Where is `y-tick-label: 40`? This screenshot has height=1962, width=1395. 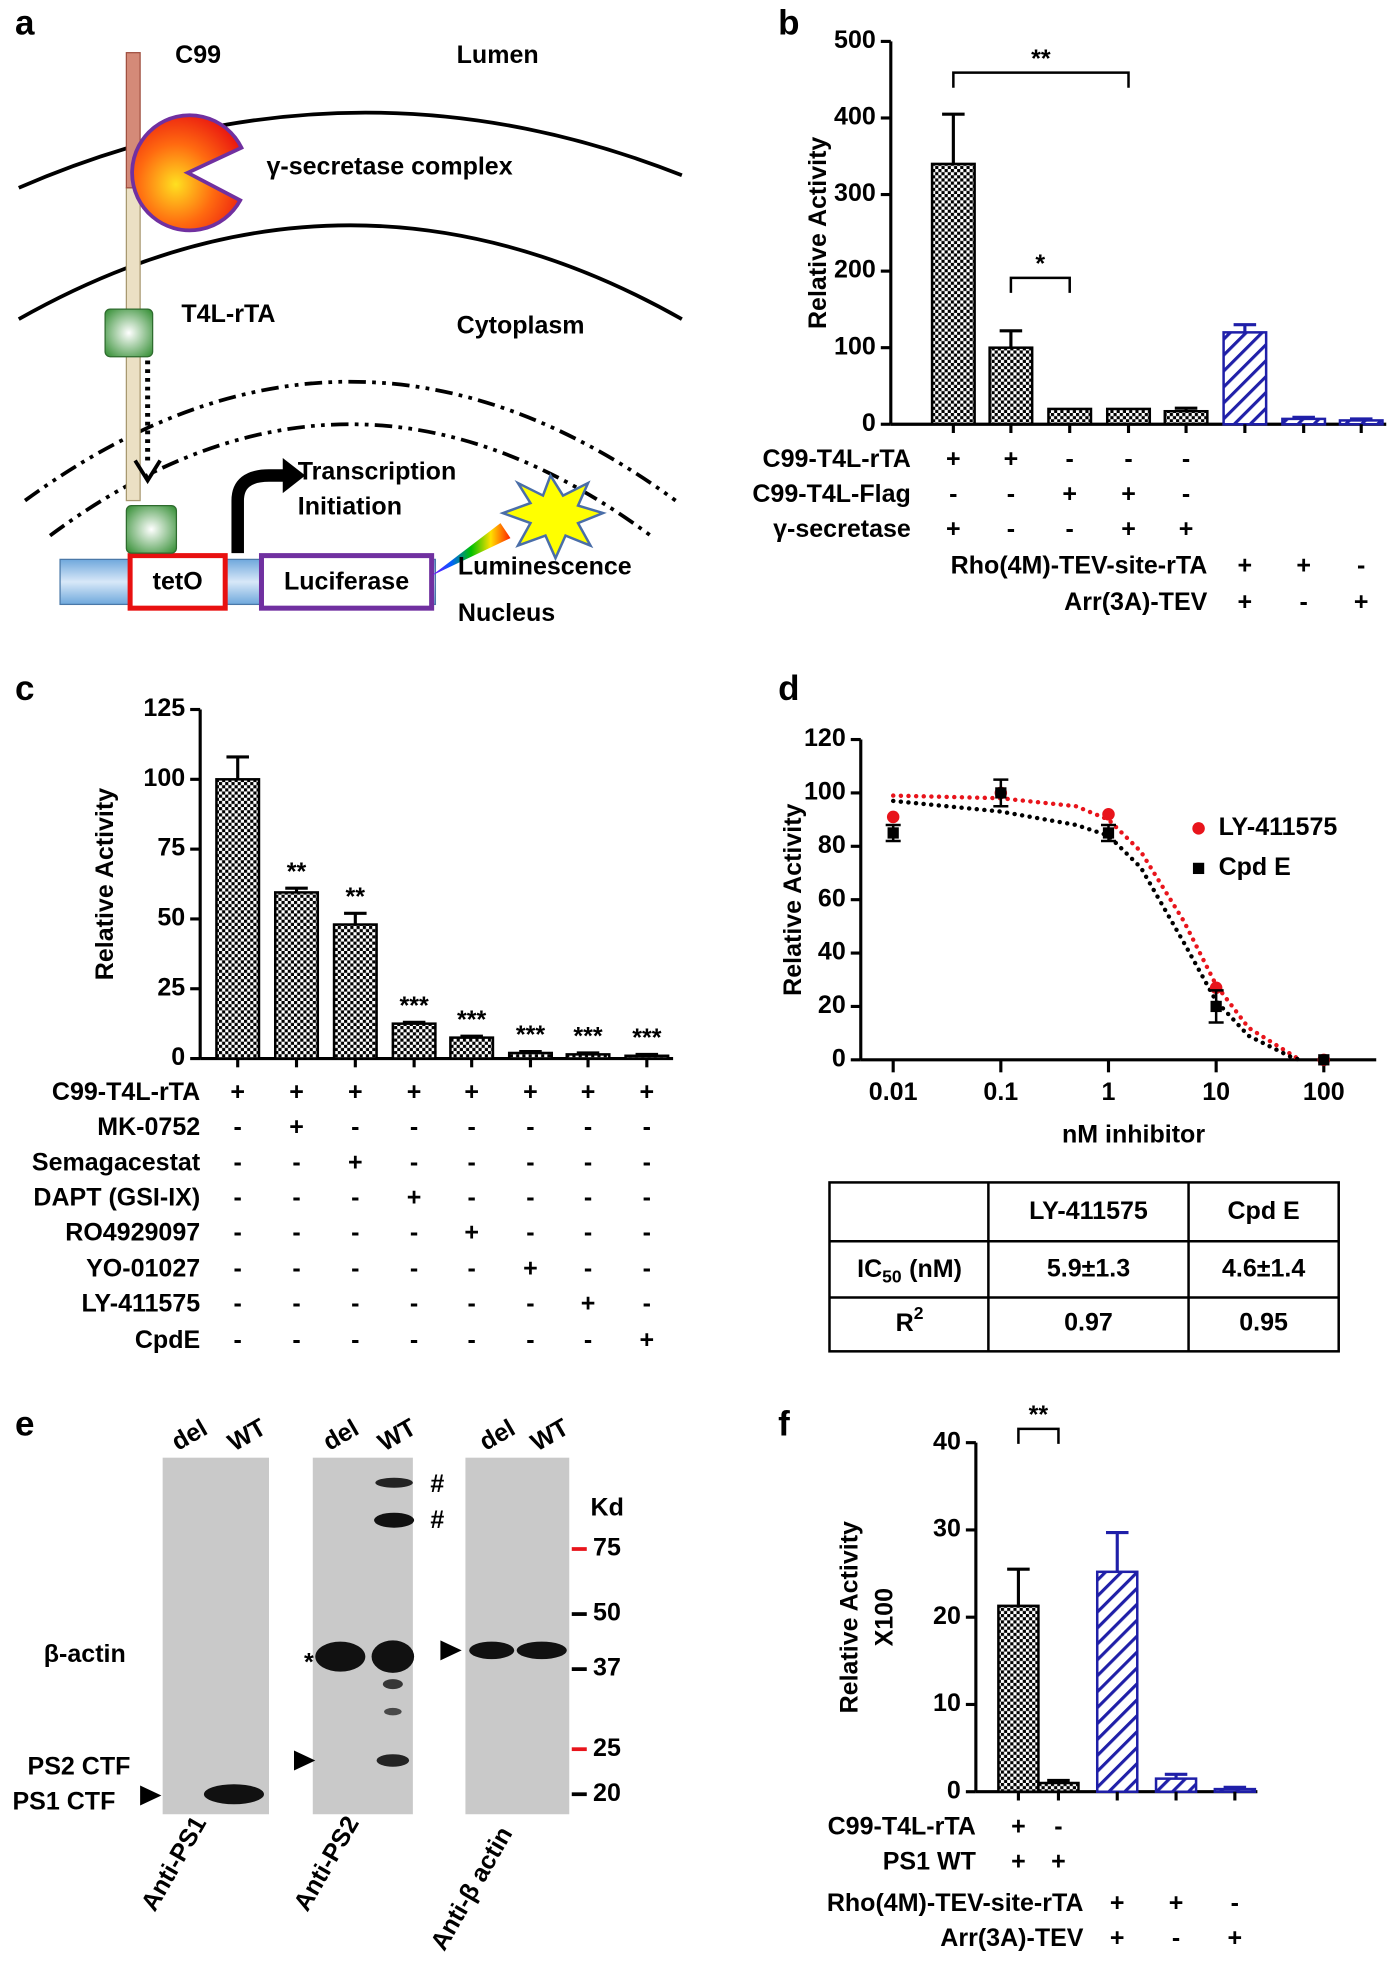 y-tick-label: 40 is located at coordinates (832, 952).